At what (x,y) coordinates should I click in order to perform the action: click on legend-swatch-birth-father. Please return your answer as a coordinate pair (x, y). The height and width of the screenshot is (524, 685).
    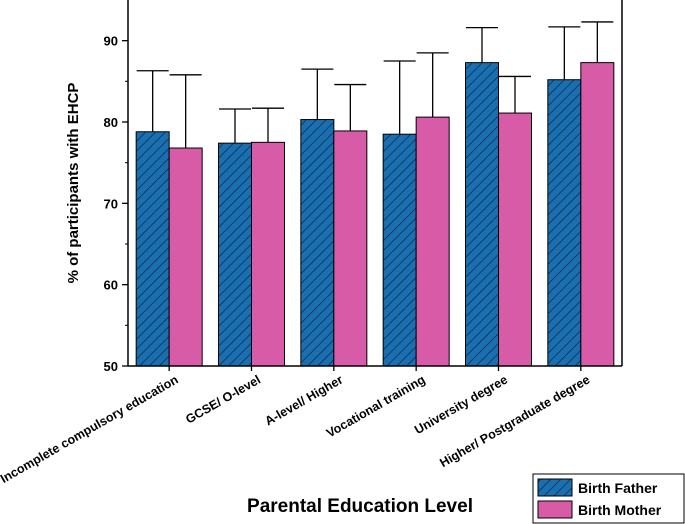
    Looking at the image, I should click on (555, 487).